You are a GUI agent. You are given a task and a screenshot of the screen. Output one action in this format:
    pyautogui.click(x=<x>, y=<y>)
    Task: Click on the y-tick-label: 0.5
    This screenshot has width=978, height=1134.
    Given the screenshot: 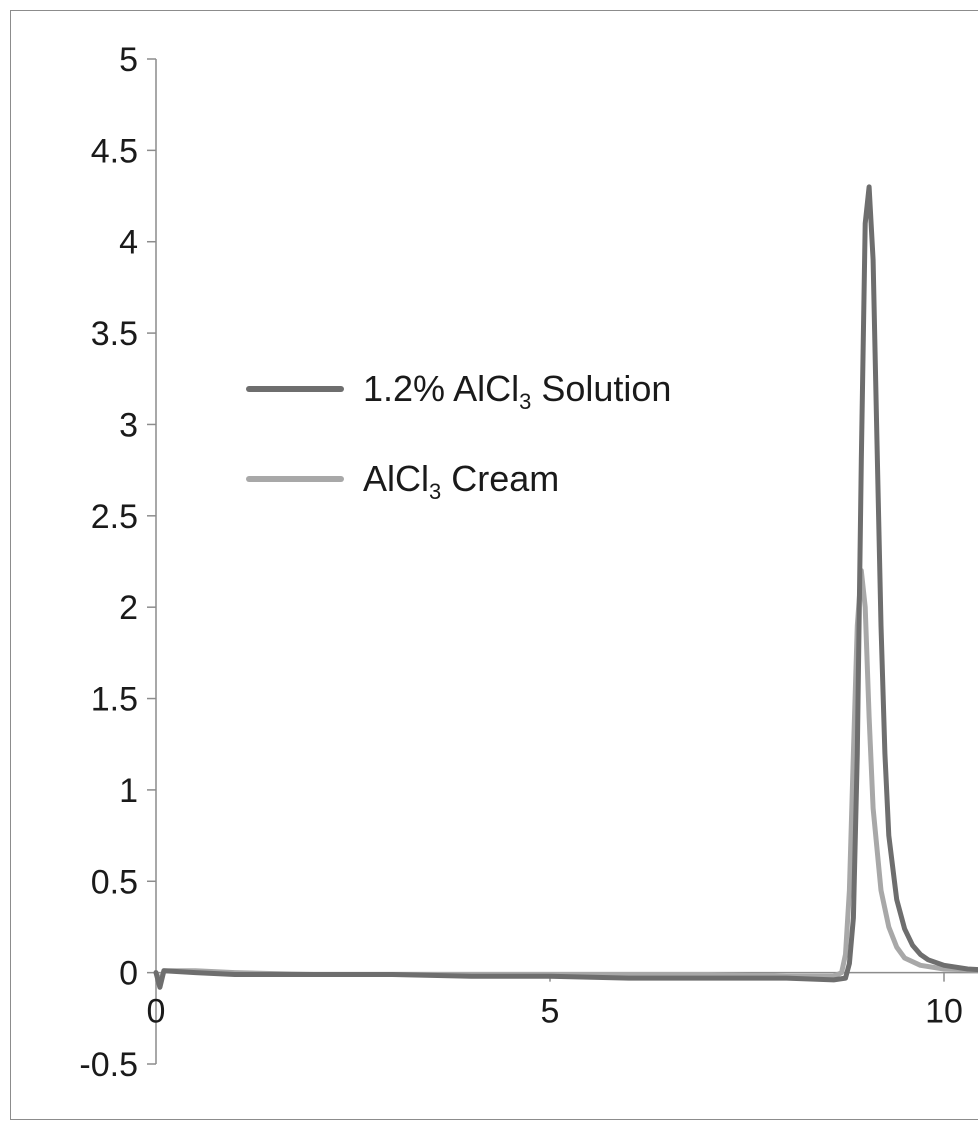 What is the action you would take?
    pyautogui.click(x=114, y=882)
    